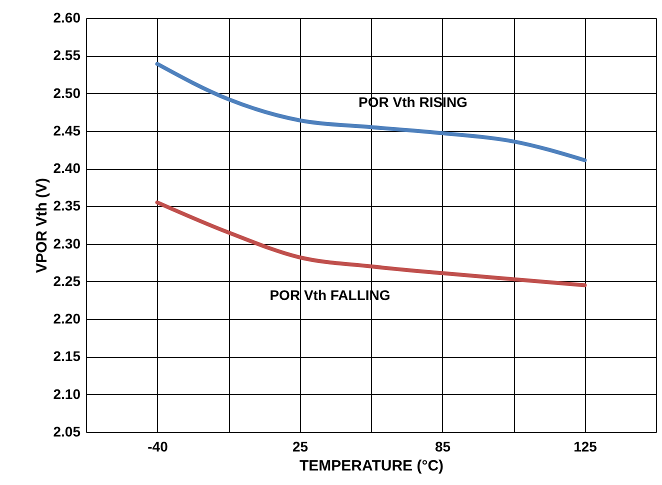 The width and height of the screenshot is (662, 485). What do you see at coordinates (158, 446) in the screenshot?
I see `x-tick-label: -40` at bounding box center [158, 446].